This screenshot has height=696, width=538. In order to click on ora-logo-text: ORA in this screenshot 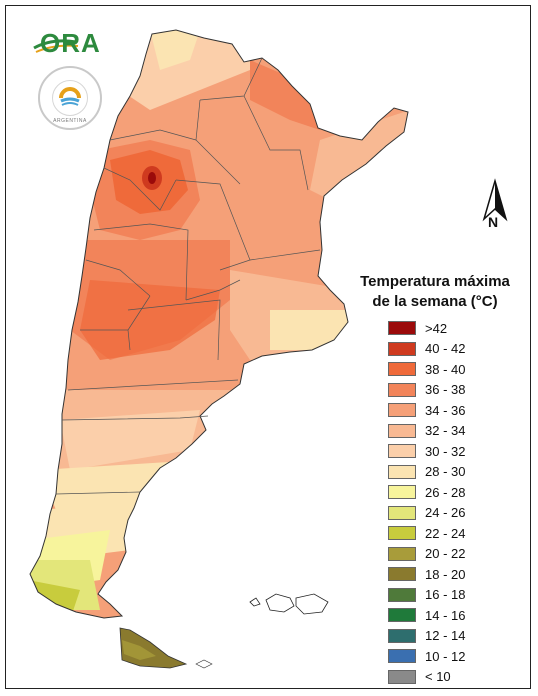, I will do `click(70, 43)`.